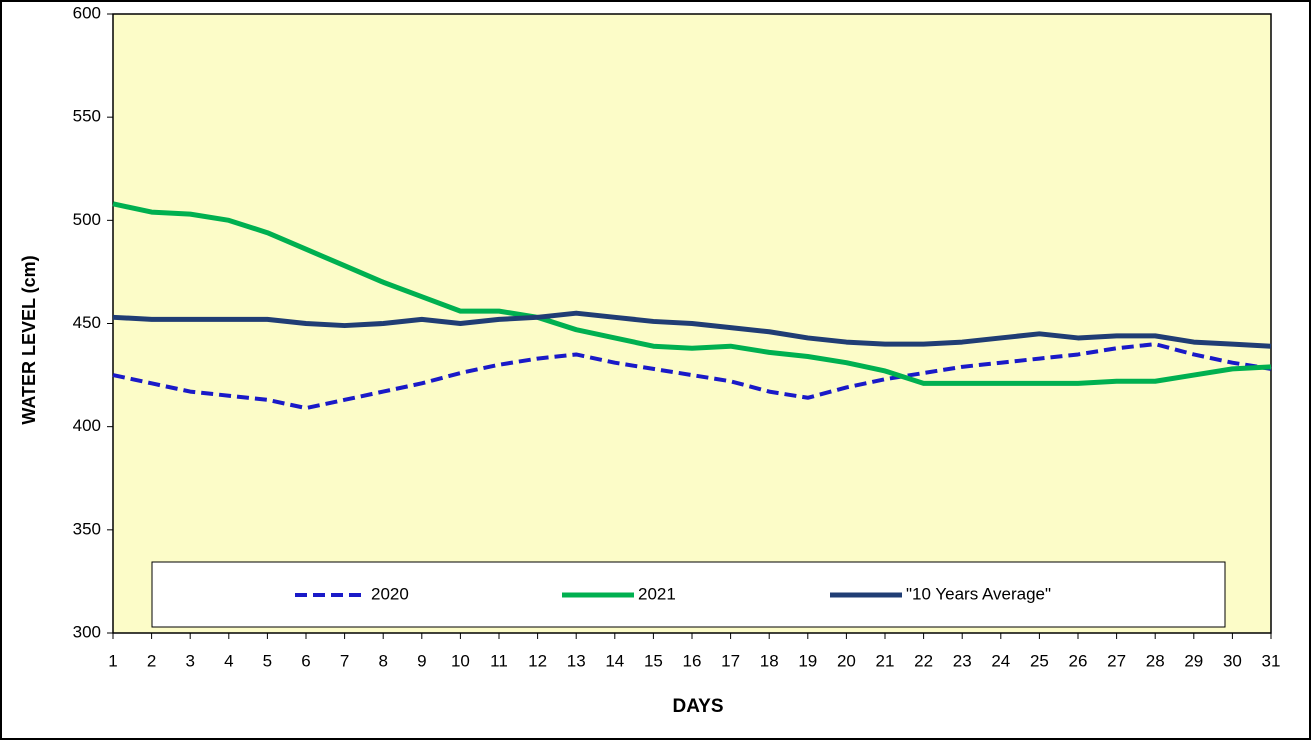  What do you see at coordinates (87, 425) in the screenshot?
I see `y-tick-label: 400` at bounding box center [87, 425].